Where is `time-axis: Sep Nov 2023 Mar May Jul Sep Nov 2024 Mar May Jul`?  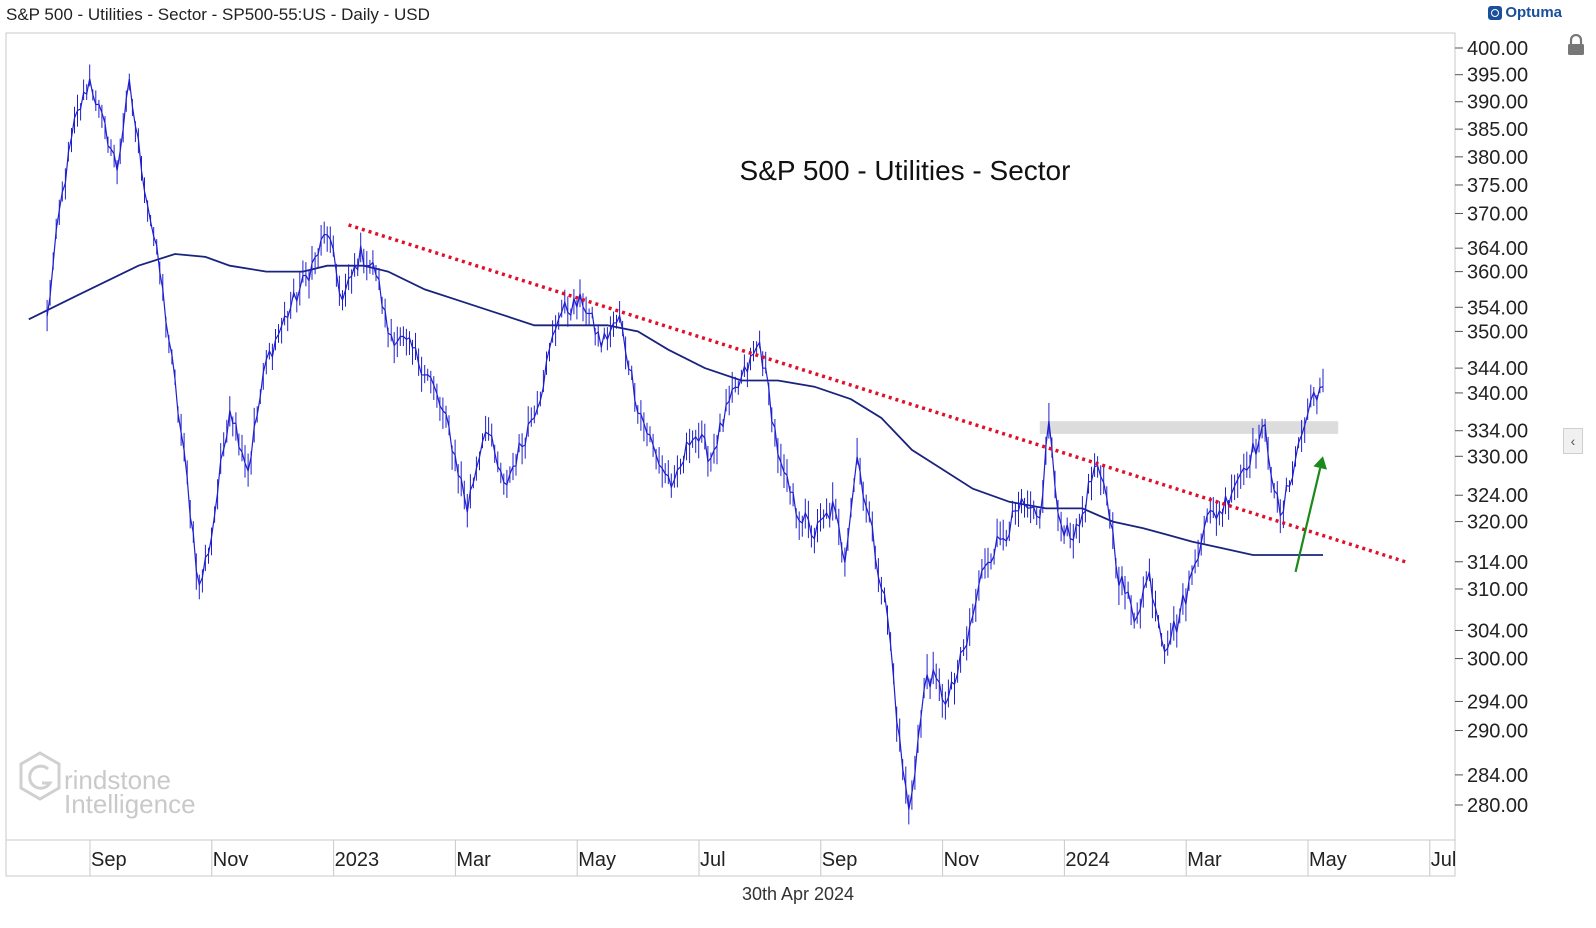 time-axis: Sep Nov 2023 Mar May Jul Sep Nov 2024 Mar May Jul is located at coordinates (773, 858).